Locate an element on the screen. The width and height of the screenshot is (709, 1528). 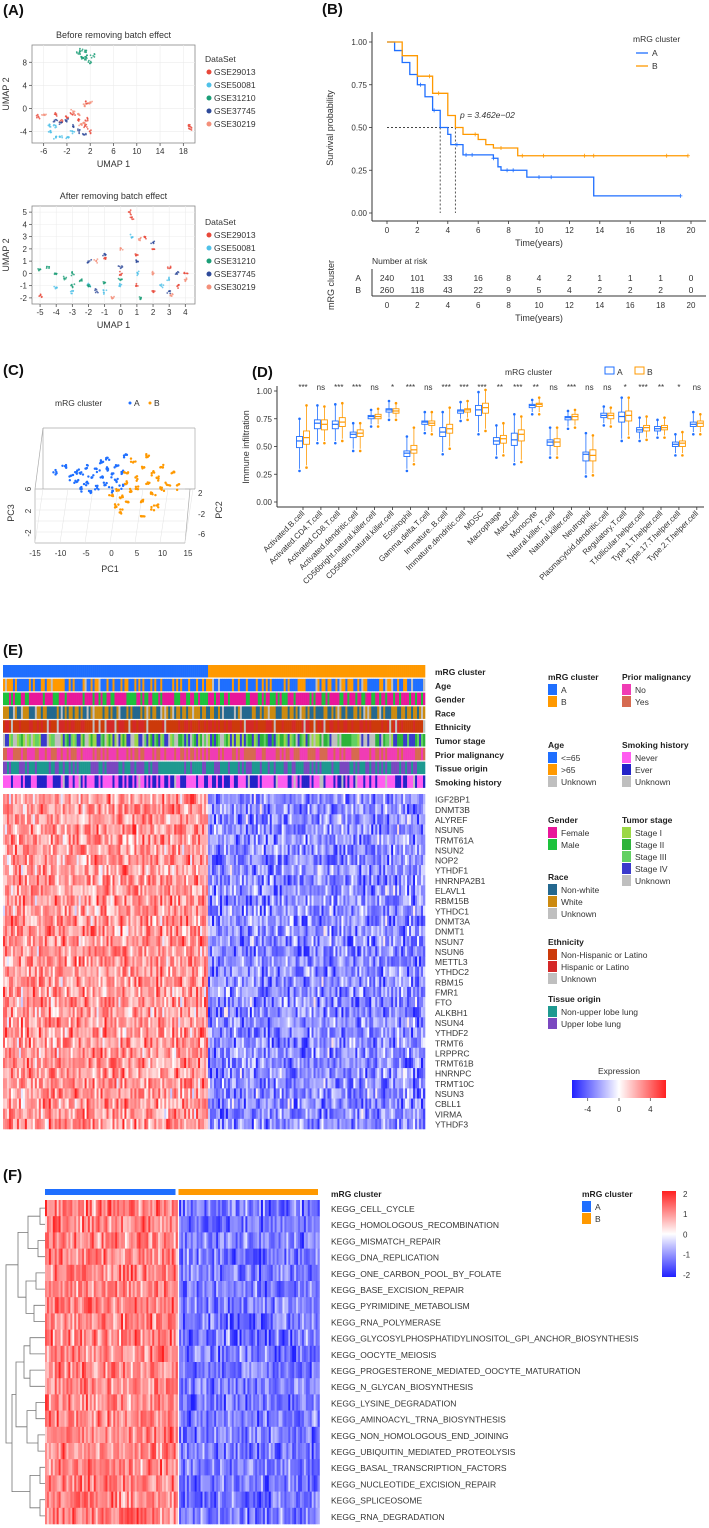
legend-label: GSE29013 is located at coordinates (235, 72).